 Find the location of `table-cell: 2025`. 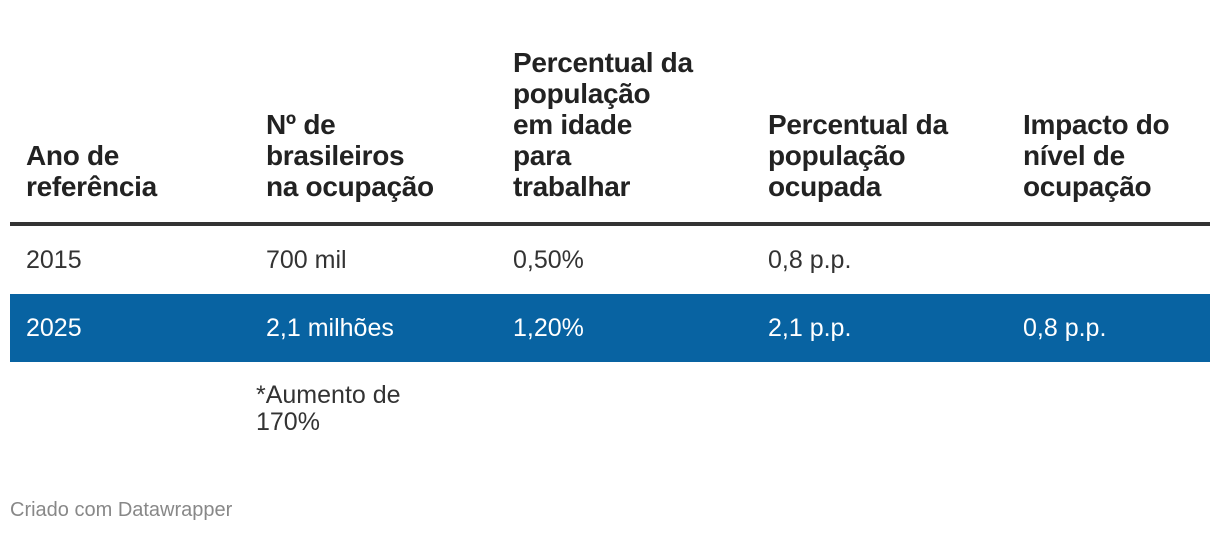

table-cell: 2025 is located at coordinates (54, 328).